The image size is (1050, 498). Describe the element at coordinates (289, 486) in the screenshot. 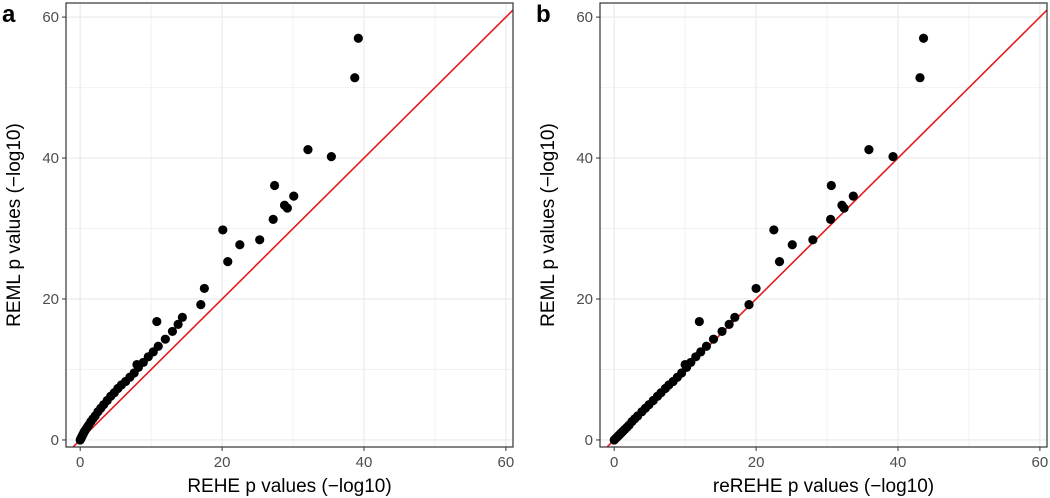

I see `x-axis-title: REHE p values (−log10)` at that location.